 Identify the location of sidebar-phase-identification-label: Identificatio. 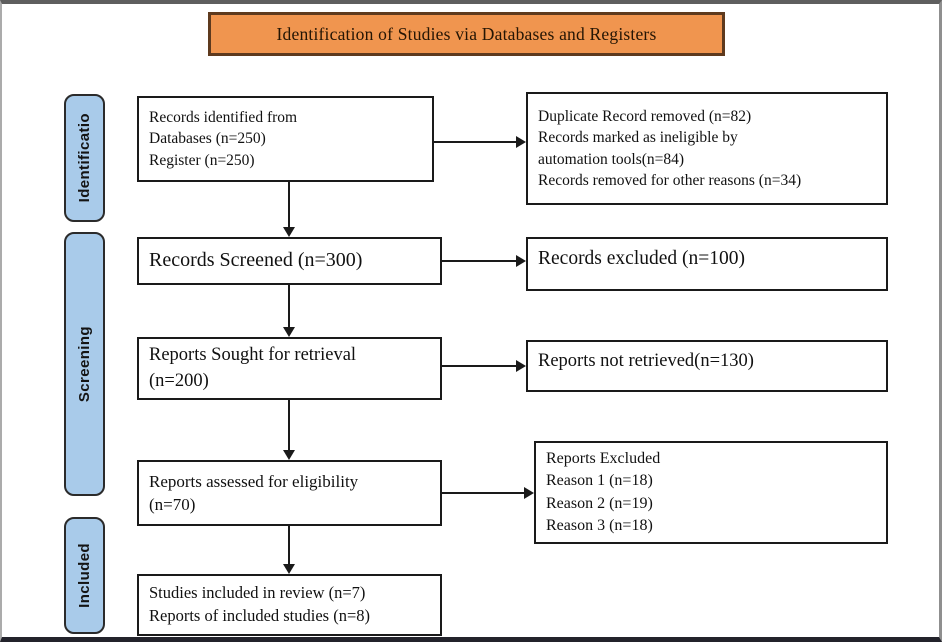
(84, 158).